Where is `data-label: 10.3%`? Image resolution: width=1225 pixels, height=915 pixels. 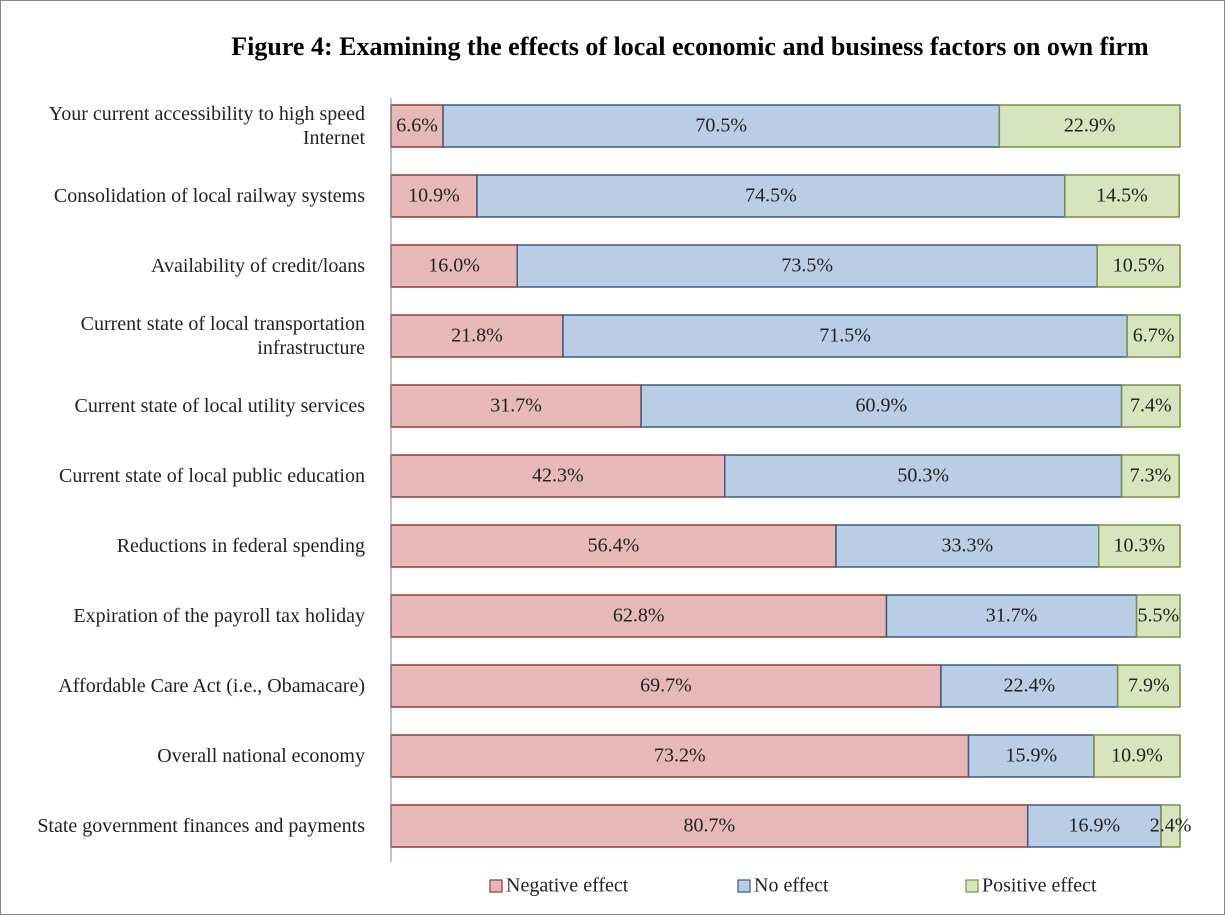 data-label: 10.3% is located at coordinates (1140, 546).